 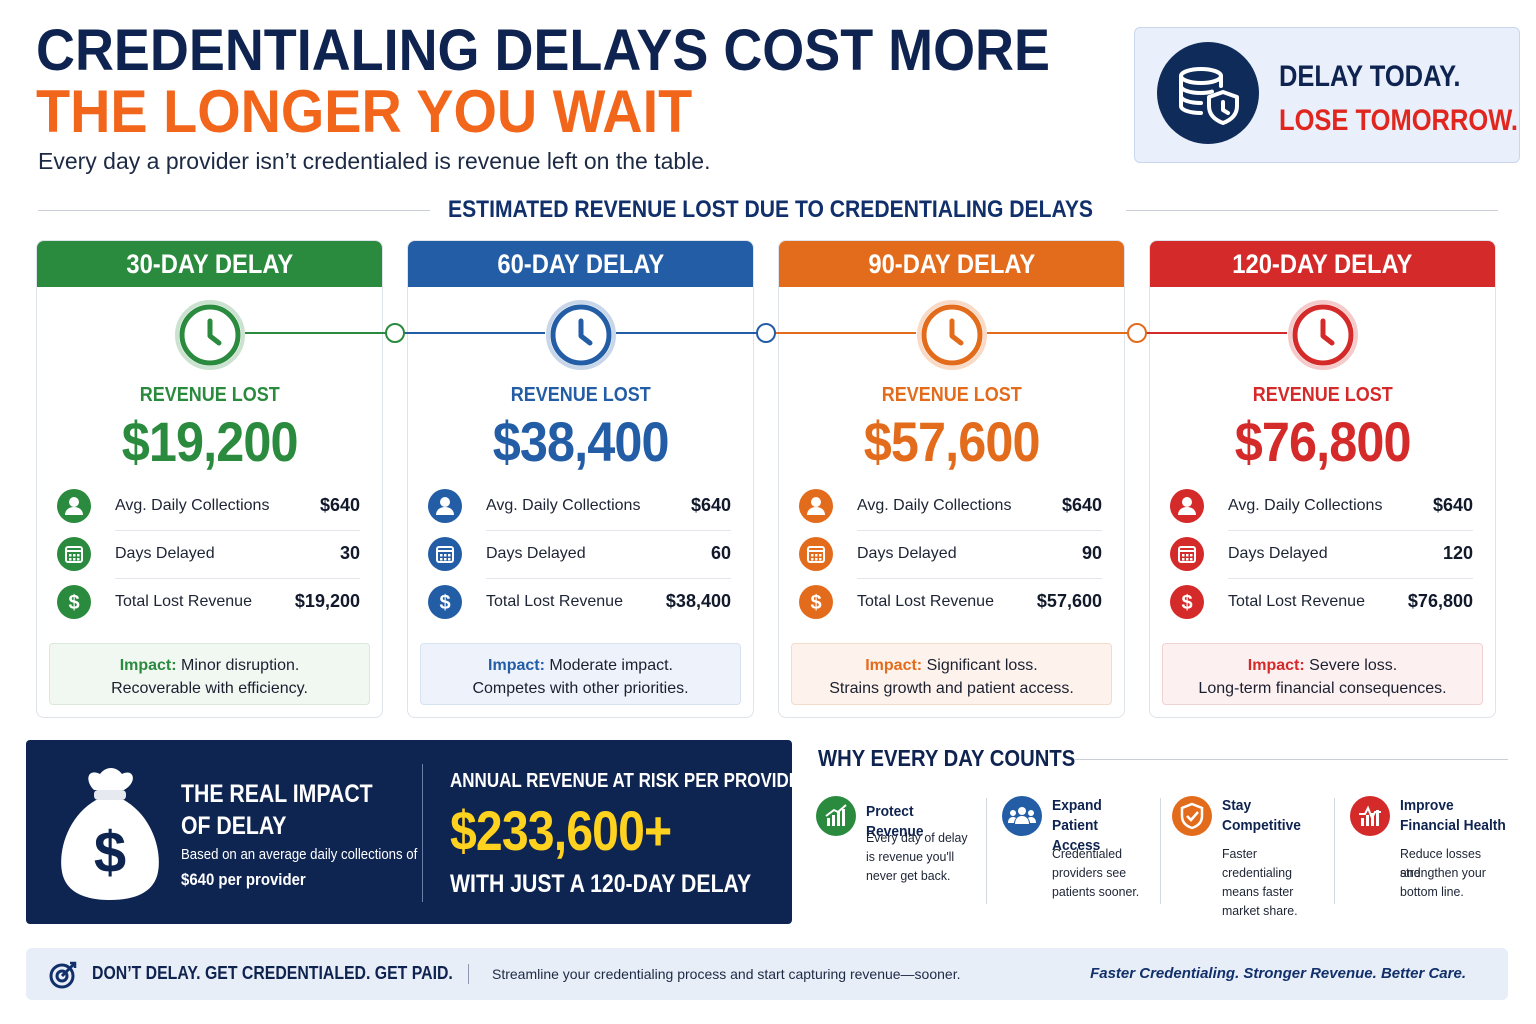 What do you see at coordinates (468, 974) in the screenshot?
I see `footer-separator` at bounding box center [468, 974].